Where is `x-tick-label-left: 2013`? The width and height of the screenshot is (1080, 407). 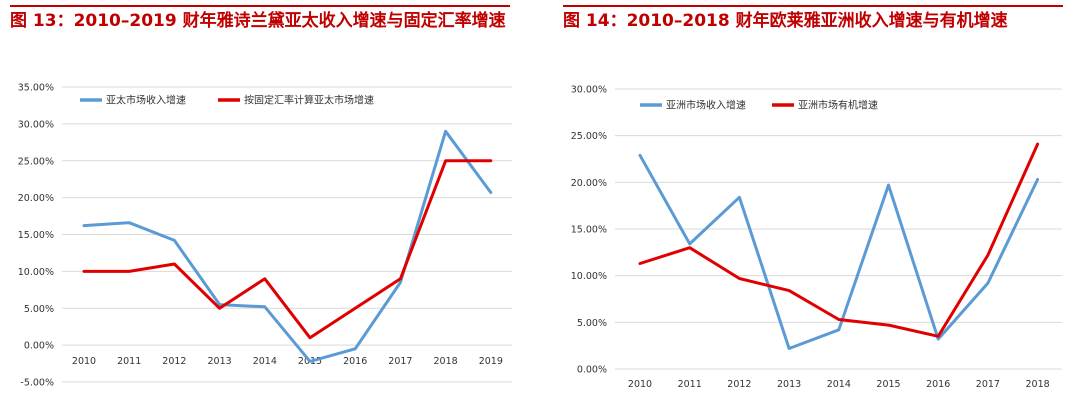 x-tick-label-left: 2013 is located at coordinates (220, 361).